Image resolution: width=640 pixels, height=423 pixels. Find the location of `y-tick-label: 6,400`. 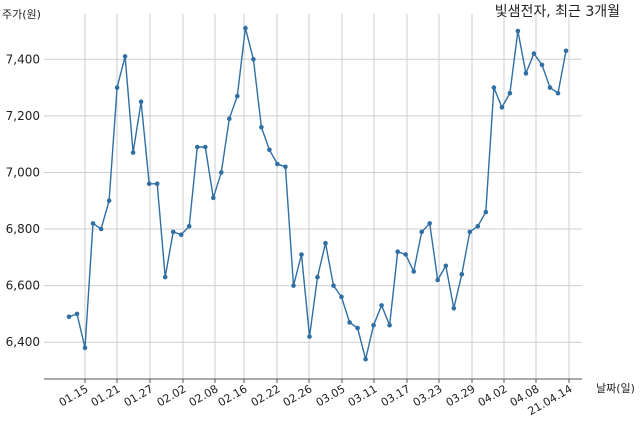

y-tick-label: 6,400 is located at coordinates (23, 342).